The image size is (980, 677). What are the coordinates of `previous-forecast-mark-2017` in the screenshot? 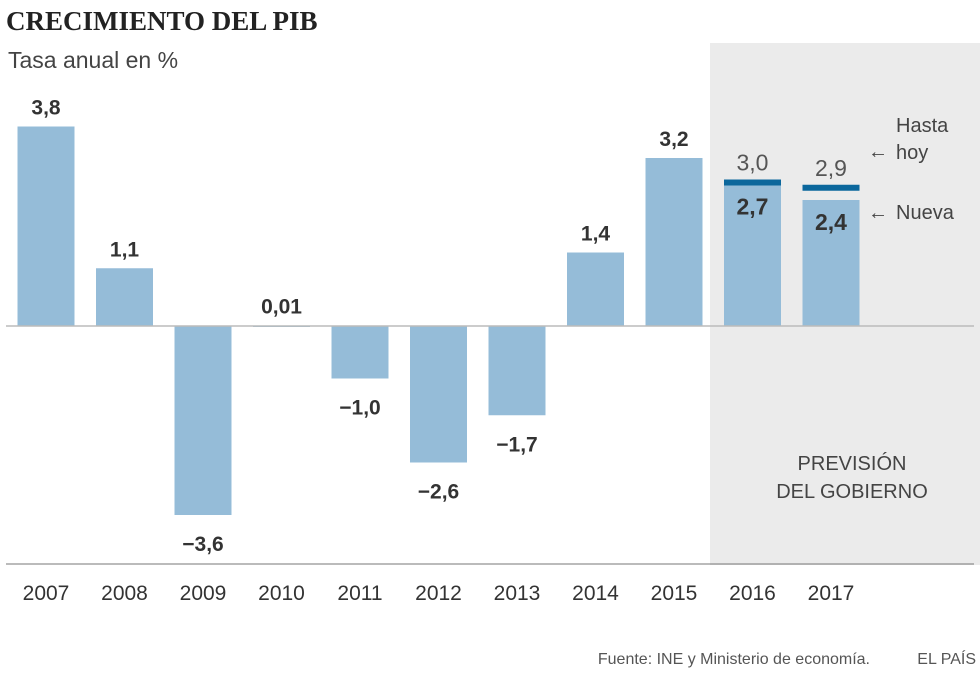 It's located at (831, 187).